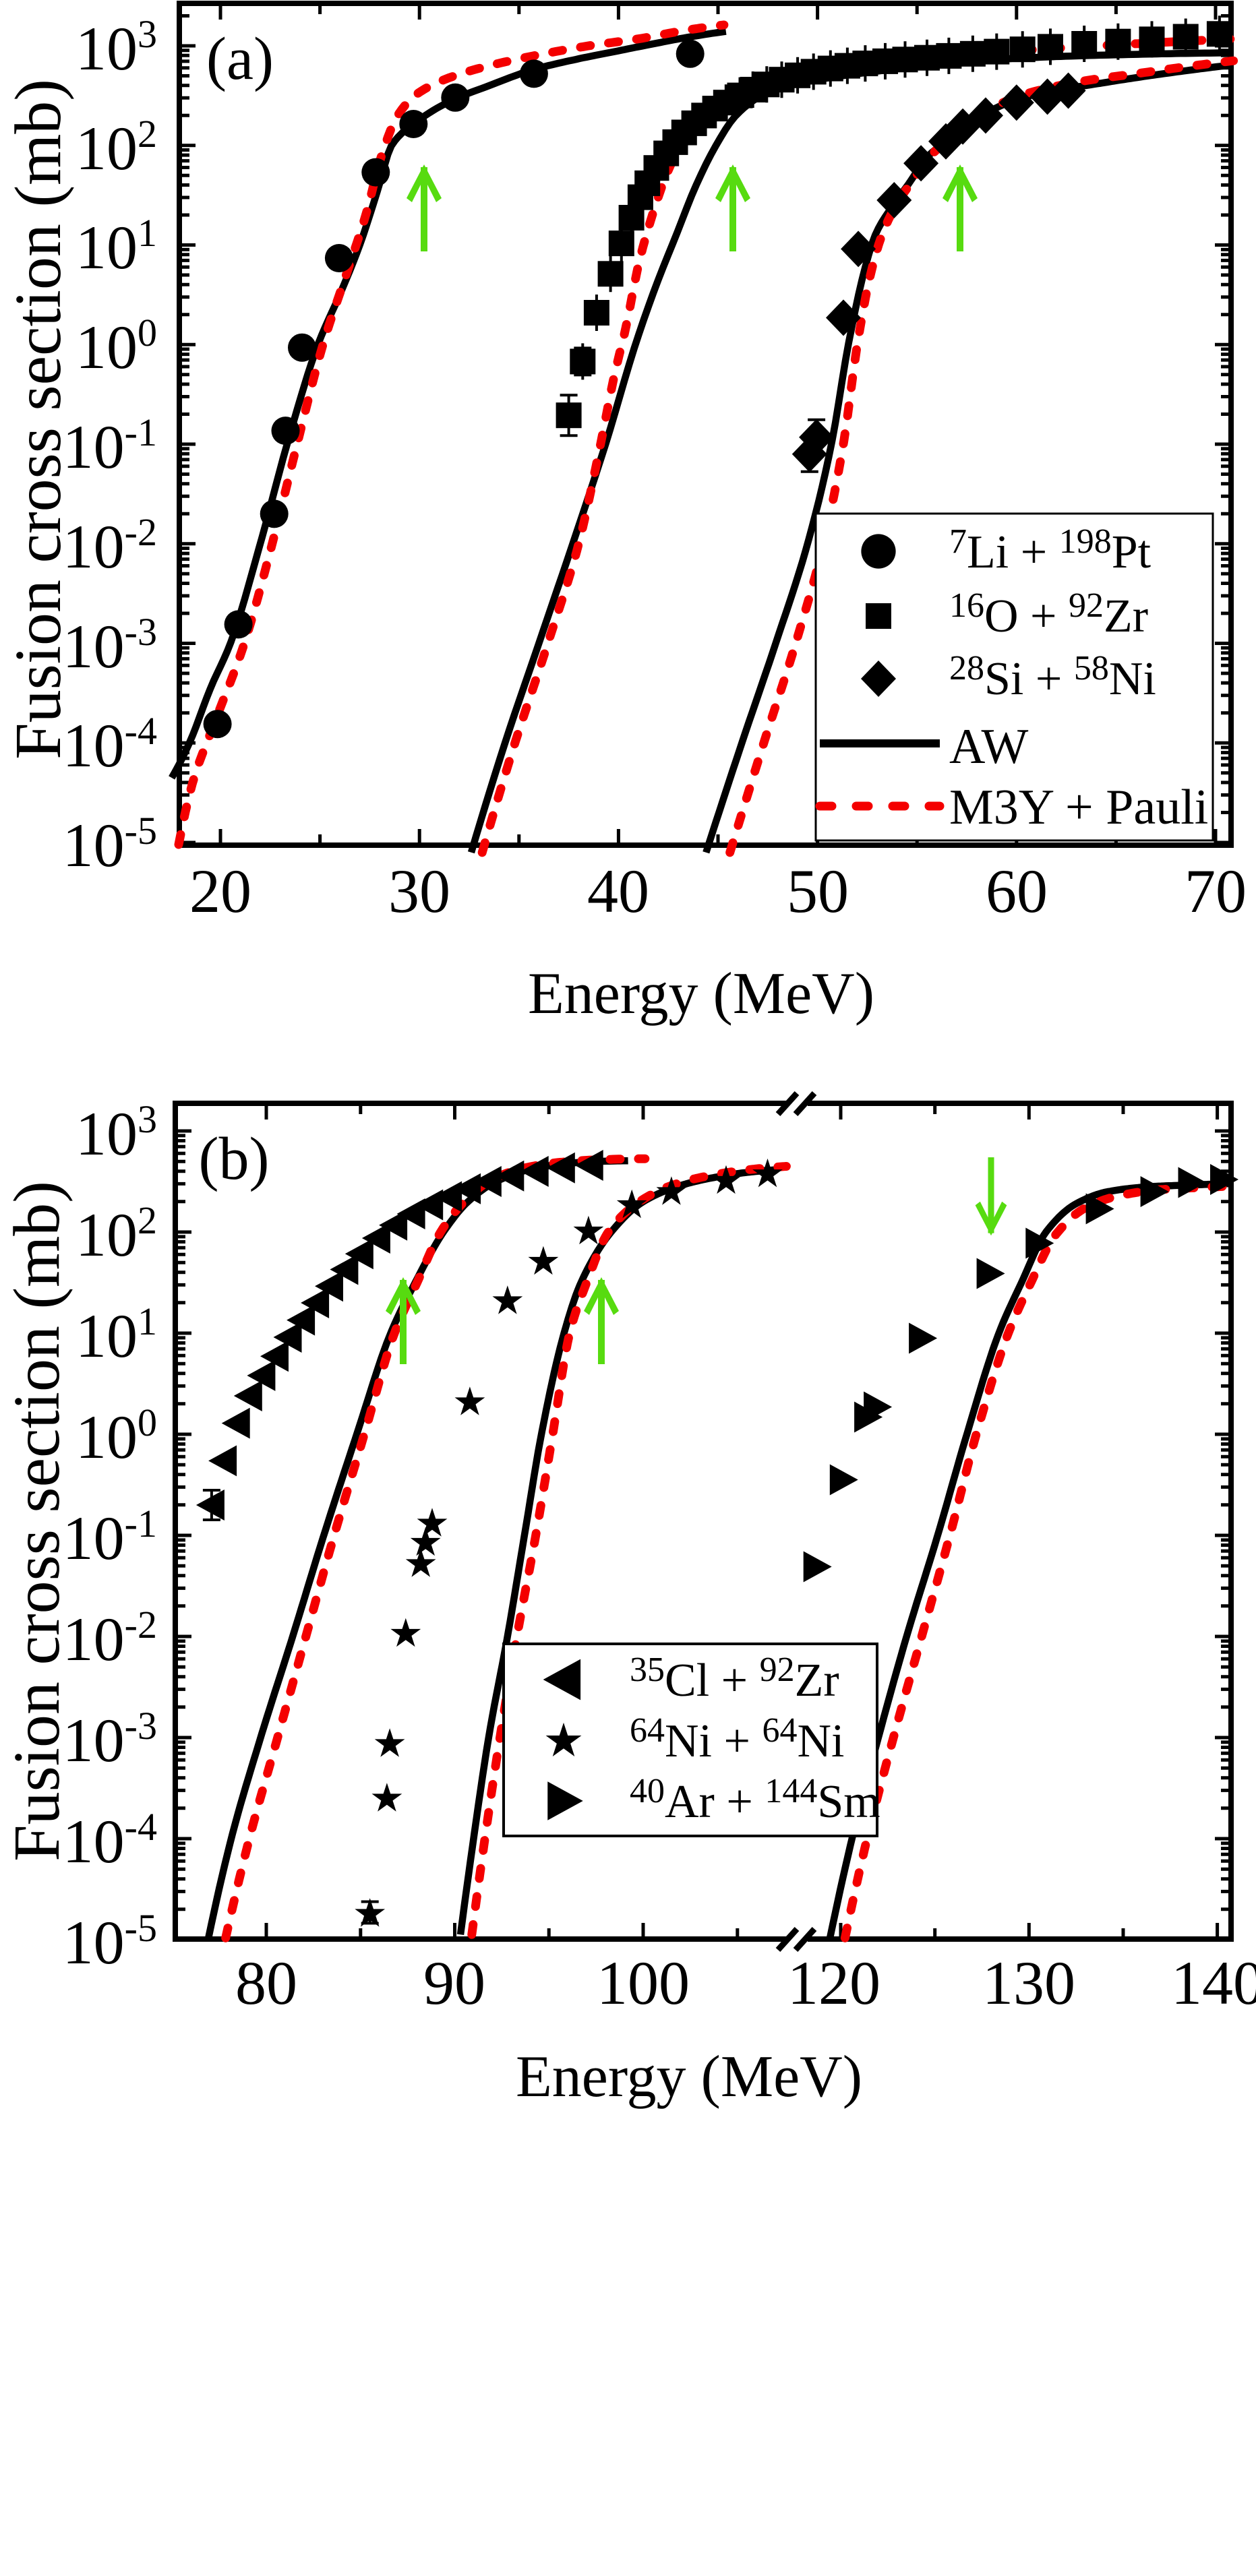 This screenshot has width=1256, height=2576. Describe the element at coordinates (234, 1159) in the screenshot. I see `svg-text: (b)` at that location.